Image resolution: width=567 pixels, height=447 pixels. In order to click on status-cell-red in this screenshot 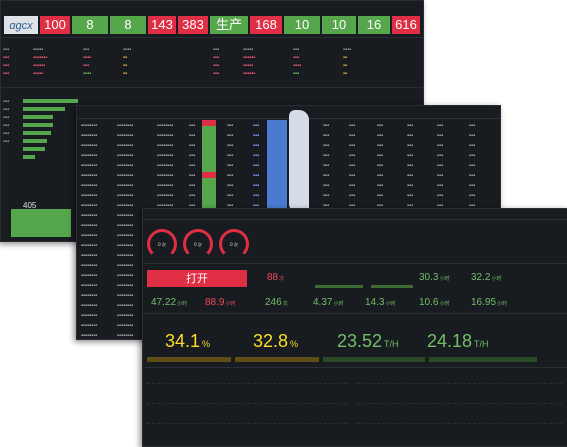, I will do `click(209, 123)`.